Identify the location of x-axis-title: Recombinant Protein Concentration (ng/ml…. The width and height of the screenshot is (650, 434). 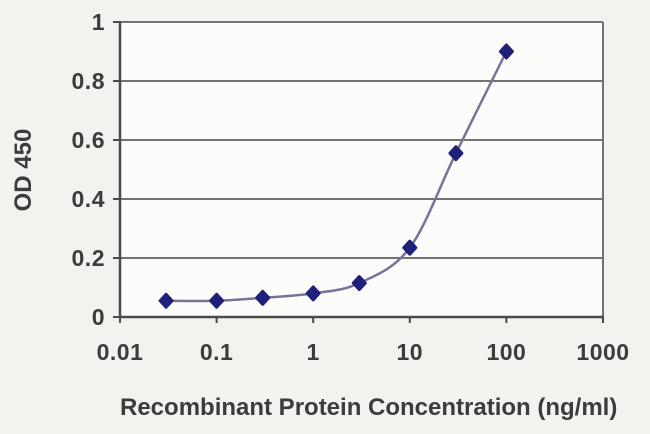
(369, 407).